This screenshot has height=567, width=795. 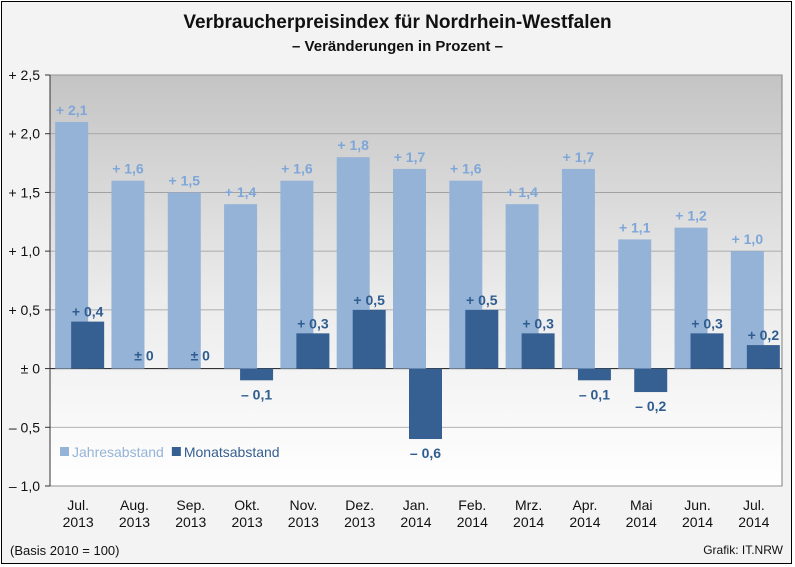 I want to click on data-label-monatsabstand: + 0,4, so click(x=88, y=312).